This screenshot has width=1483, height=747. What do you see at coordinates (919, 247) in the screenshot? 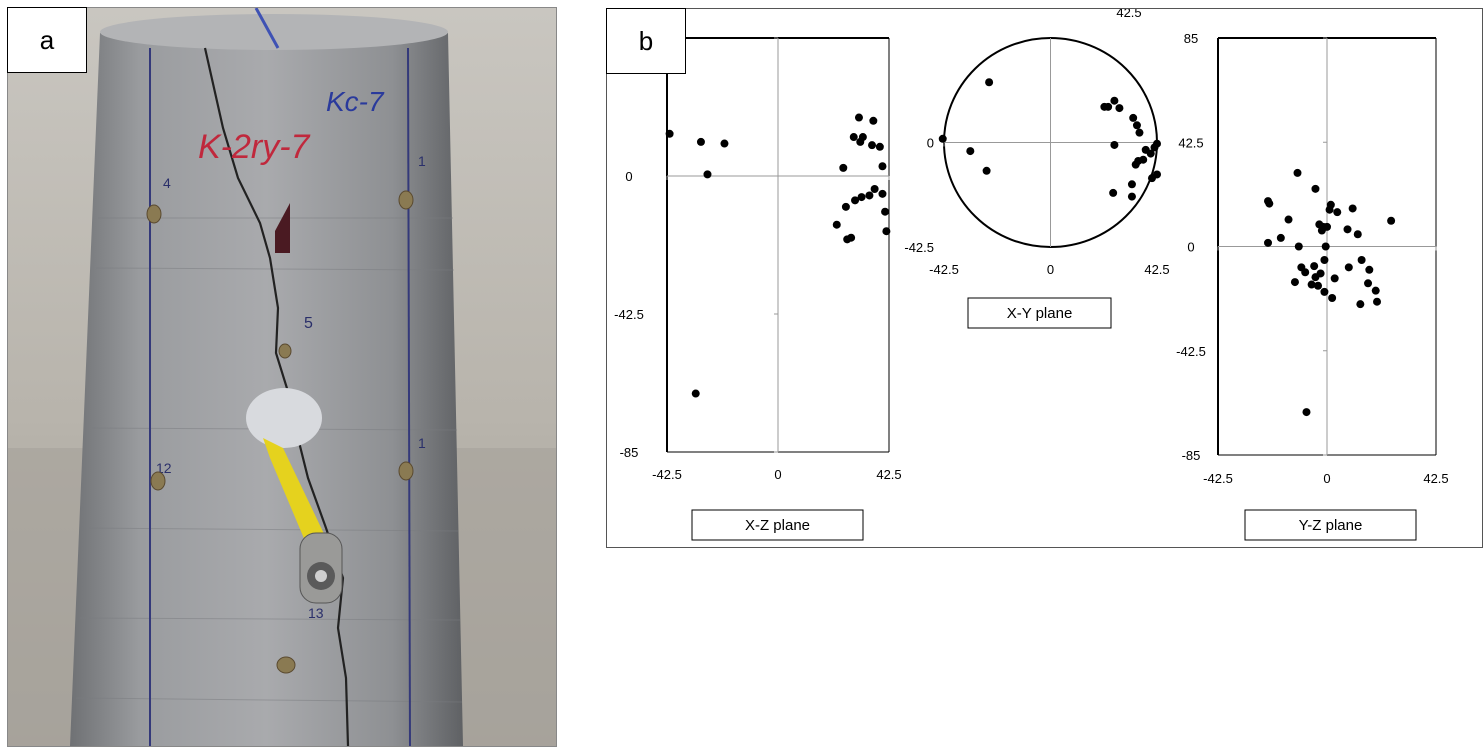
I see `chart-2-y-tick-label: -42.5` at bounding box center [919, 247].